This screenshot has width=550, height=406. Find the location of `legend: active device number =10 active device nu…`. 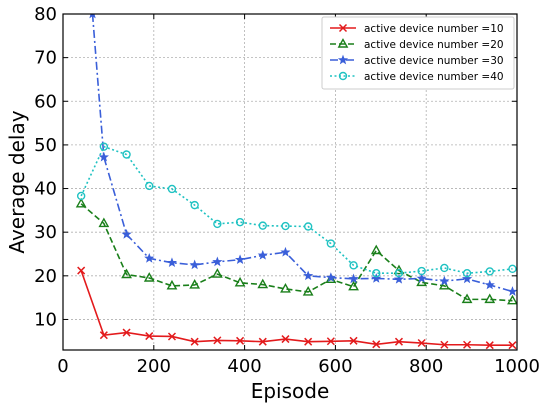

legend: active device number =10 active device nu… is located at coordinates (418, 53).